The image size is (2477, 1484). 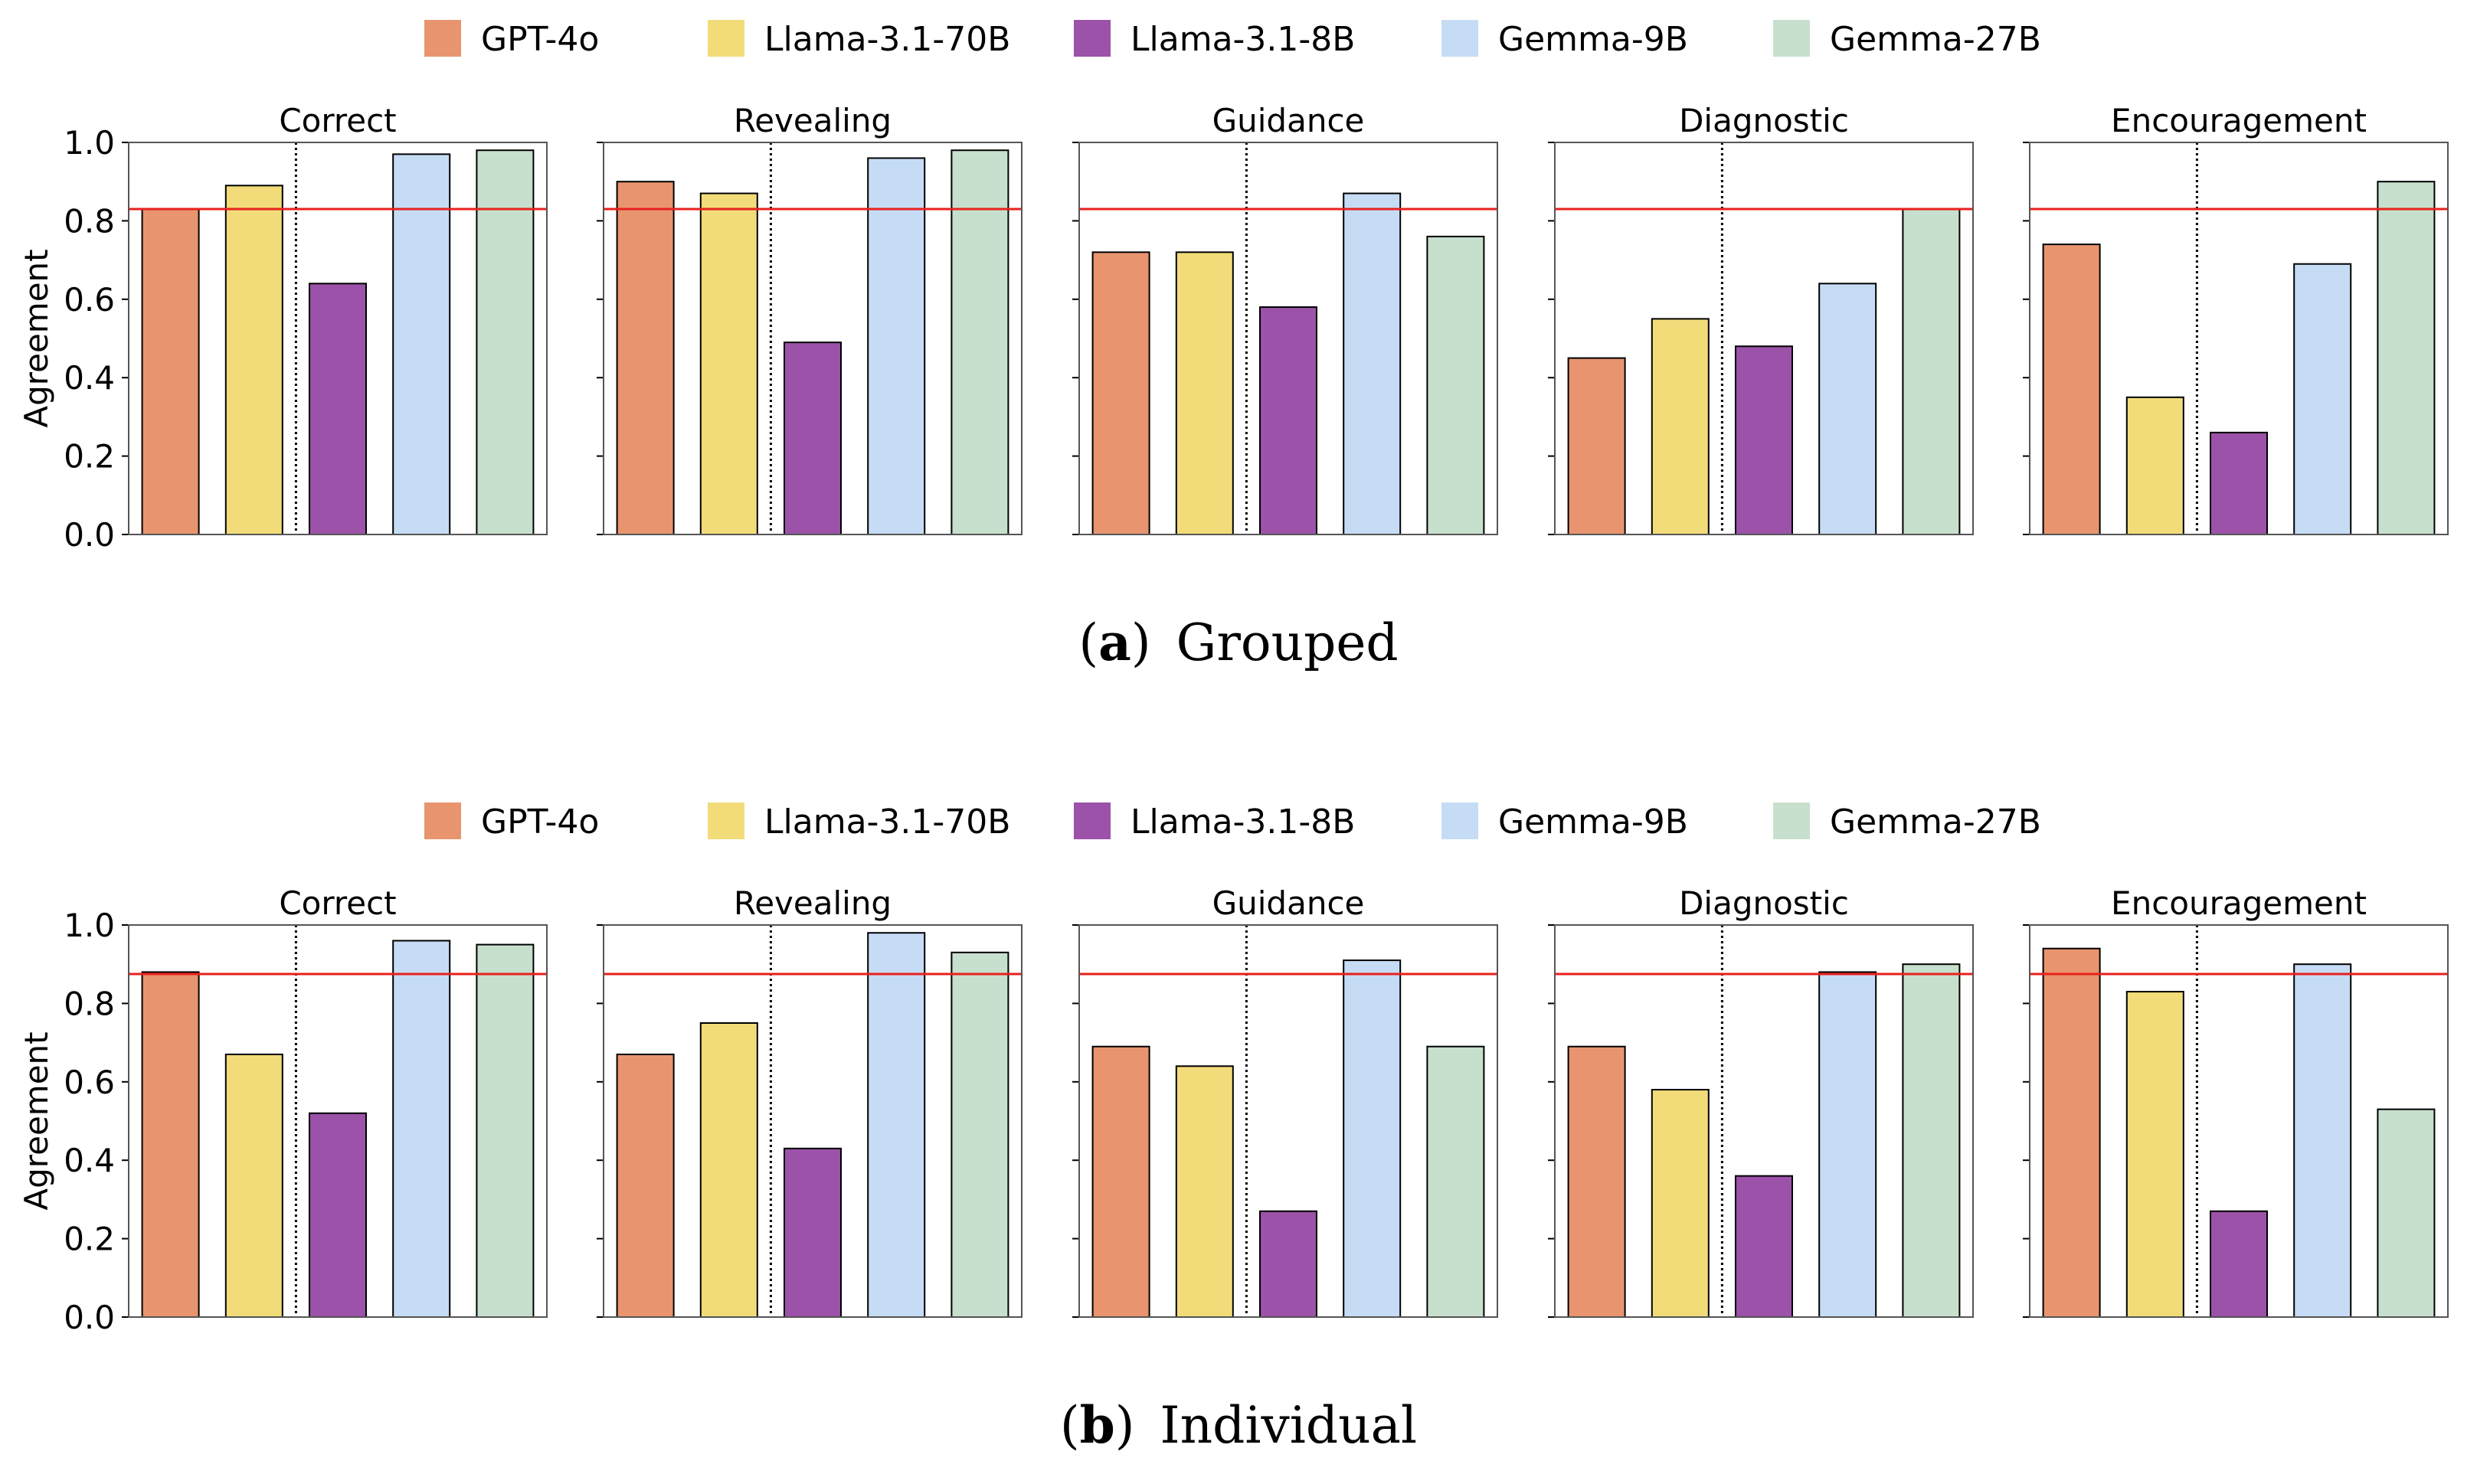 What do you see at coordinates (1238, 642) in the screenshot?
I see `caption: (a) Grouped` at bounding box center [1238, 642].